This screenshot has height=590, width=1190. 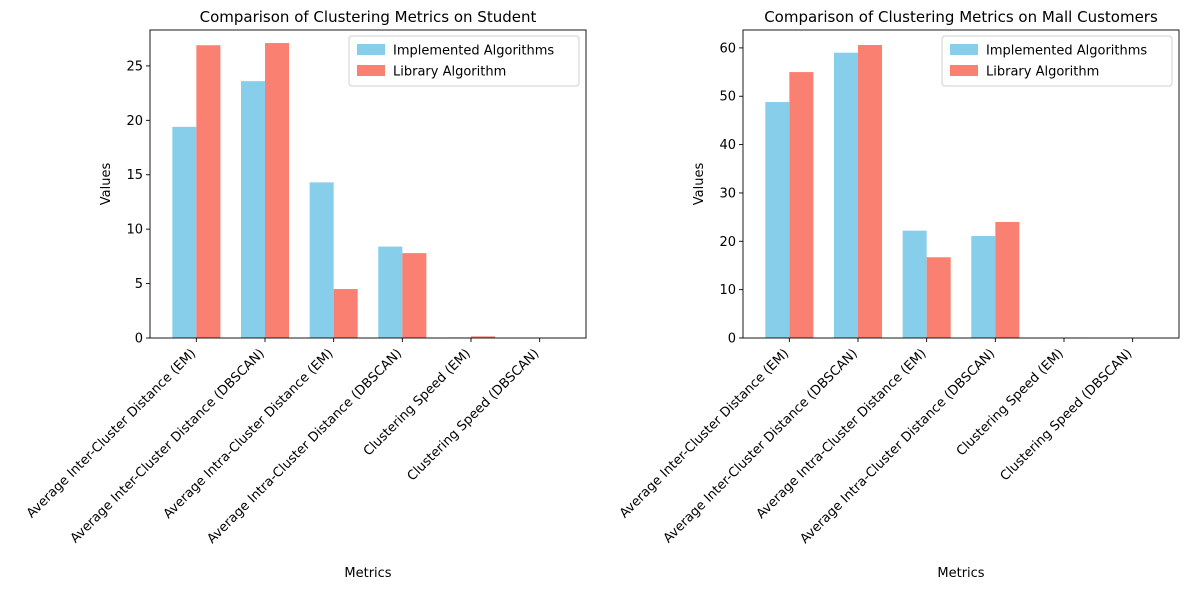 What do you see at coordinates (134, 66) in the screenshot?
I see `y-tick-label: 25` at bounding box center [134, 66].